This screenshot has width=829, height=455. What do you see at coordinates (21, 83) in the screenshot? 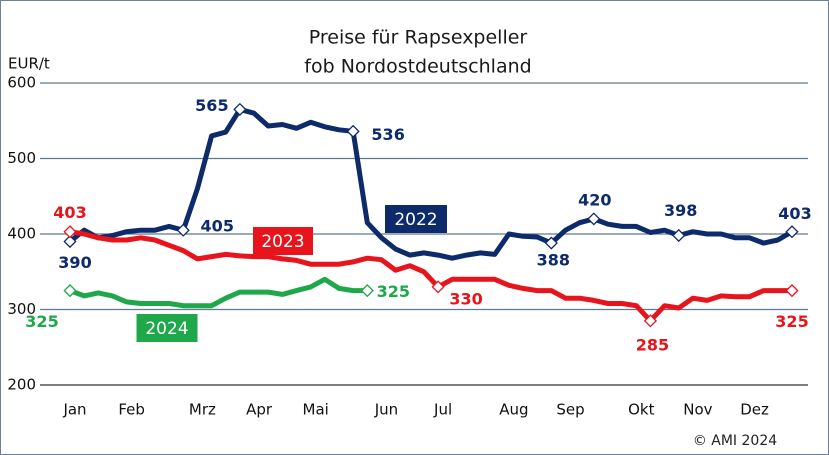
I see `y-tick-label: 600` at bounding box center [21, 83].